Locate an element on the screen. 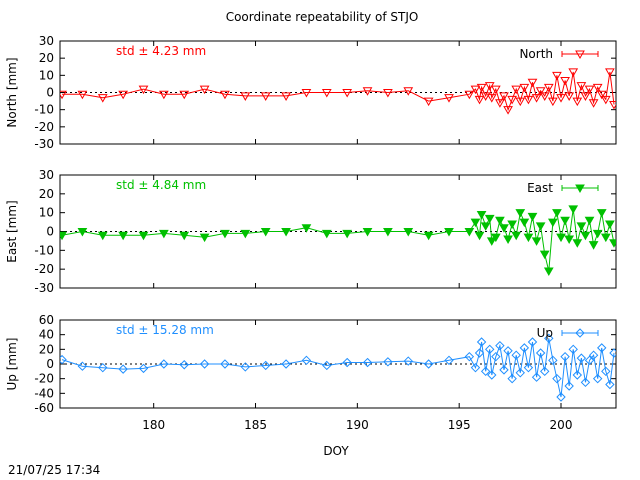 The image size is (640, 480). north-series is located at coordinates (338, 91).